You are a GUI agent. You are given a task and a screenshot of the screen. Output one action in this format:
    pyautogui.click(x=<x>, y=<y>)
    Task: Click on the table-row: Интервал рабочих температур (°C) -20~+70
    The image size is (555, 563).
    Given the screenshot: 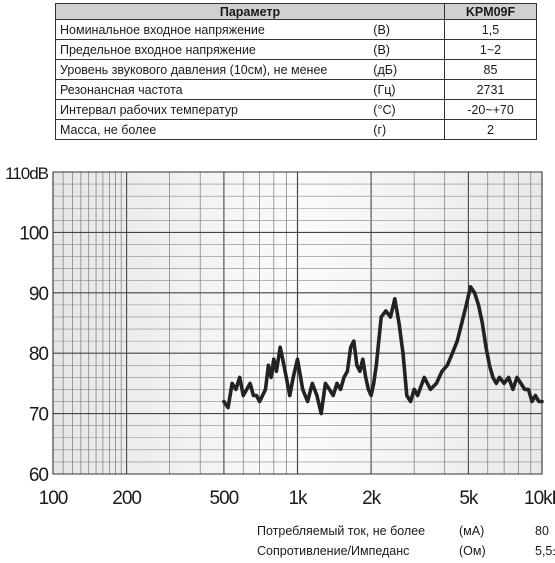 What is the action you would take?
    pyautogui.click(x=296, y=109)
    